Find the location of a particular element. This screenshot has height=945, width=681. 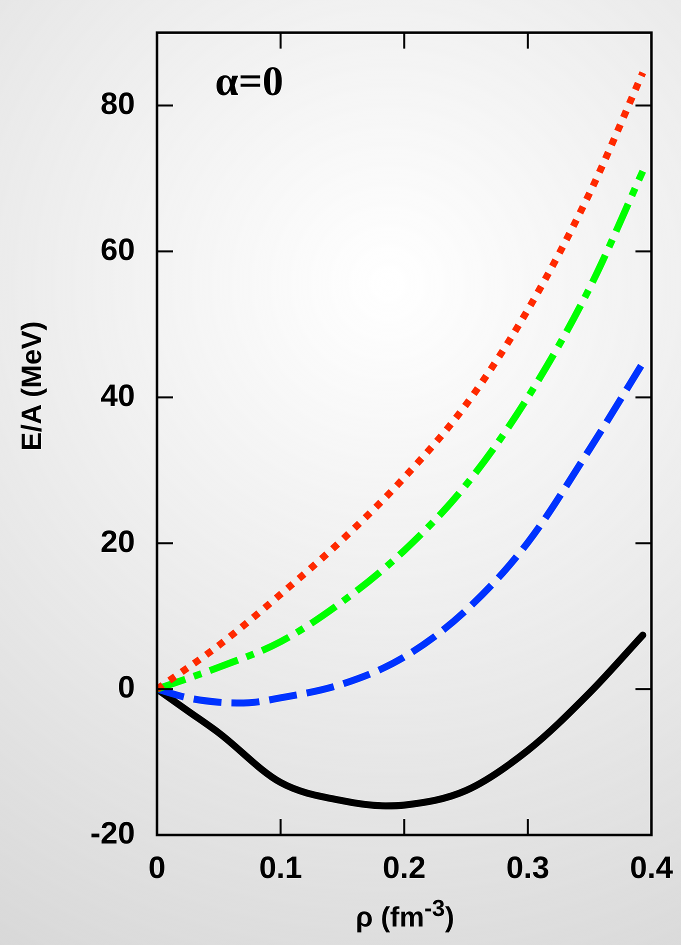

x-tick-label: 0.3 is located at coordinates (528, 868).